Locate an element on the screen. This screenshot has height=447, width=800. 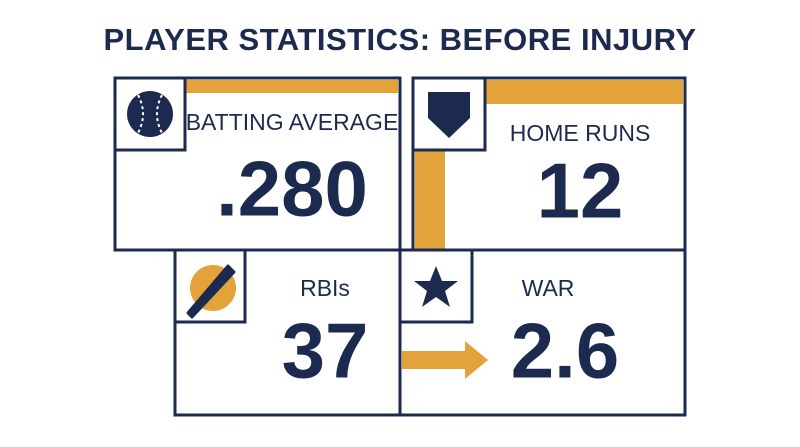
card-batting-average: BATTING AVERAGE .280 is located at coordinates (257, 164).